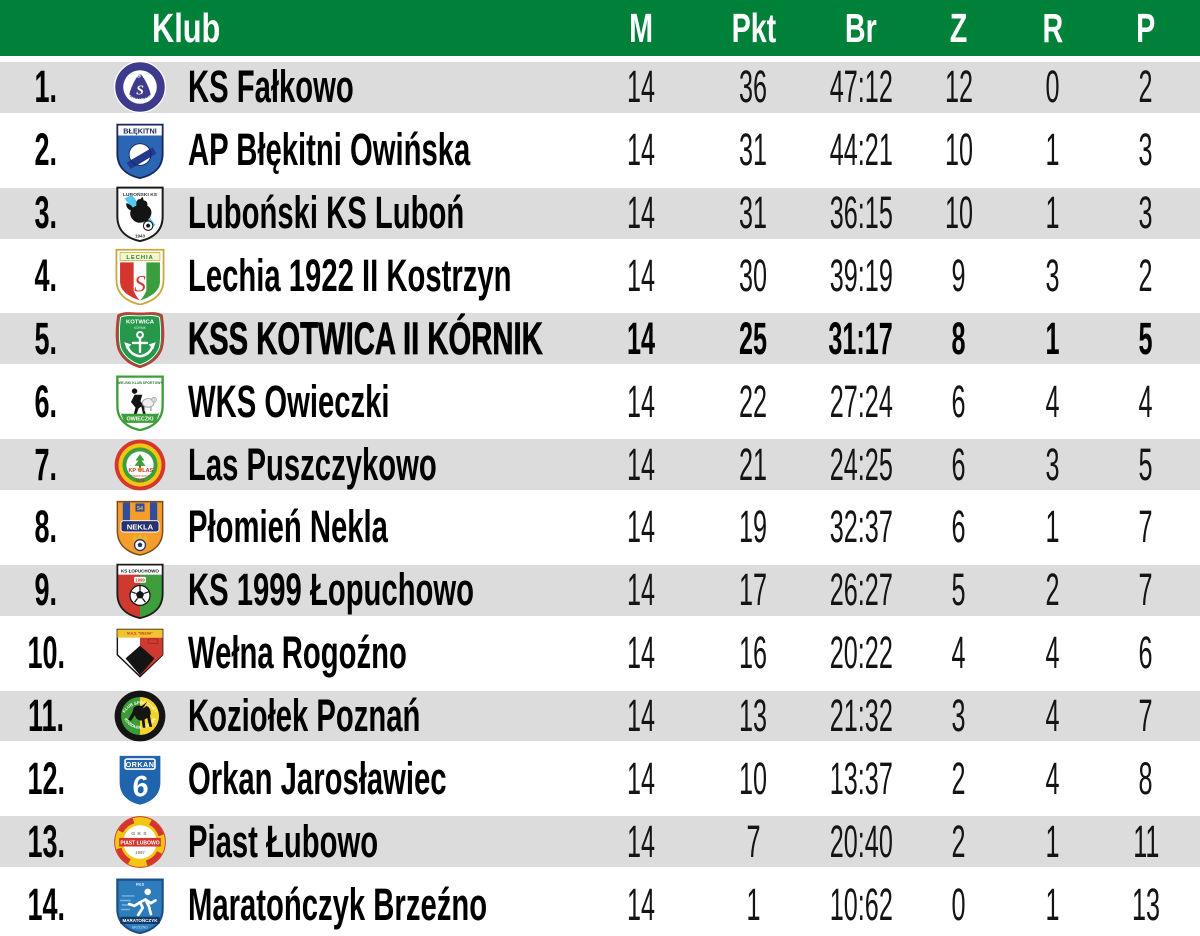 This screenshot has height=936, width=1200. Describe the element at coordinates (1146, 276) in the screenshot. I see `losses-cell: 2` at that location.